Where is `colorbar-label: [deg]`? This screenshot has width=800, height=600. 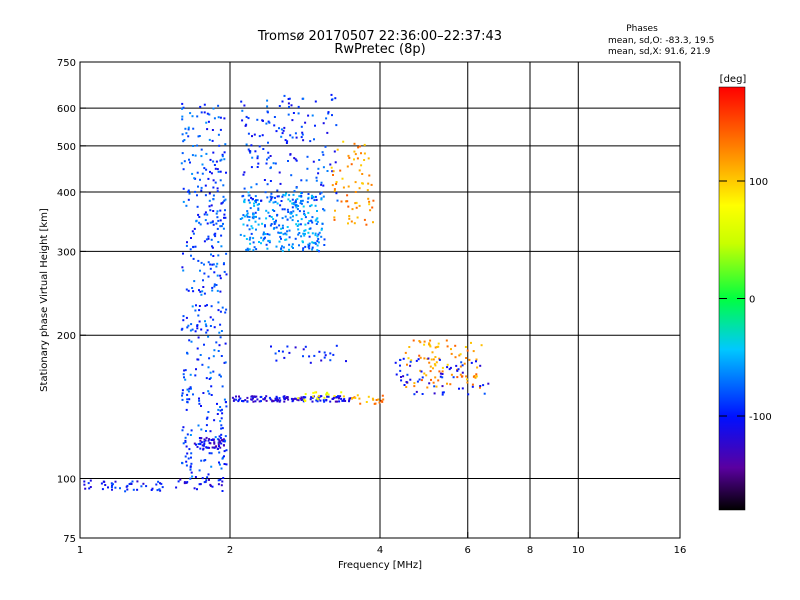 colorbar-label: [deg] is located at coordinates (733, 79).